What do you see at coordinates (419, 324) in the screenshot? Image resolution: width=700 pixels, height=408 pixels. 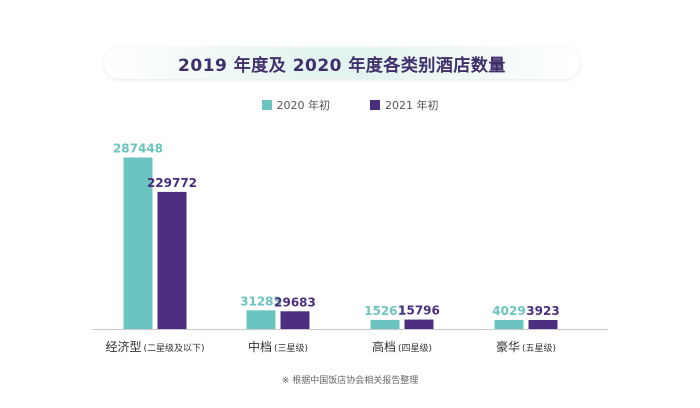 I see `bar-2021-cat2` at bounding box center [419, 324].